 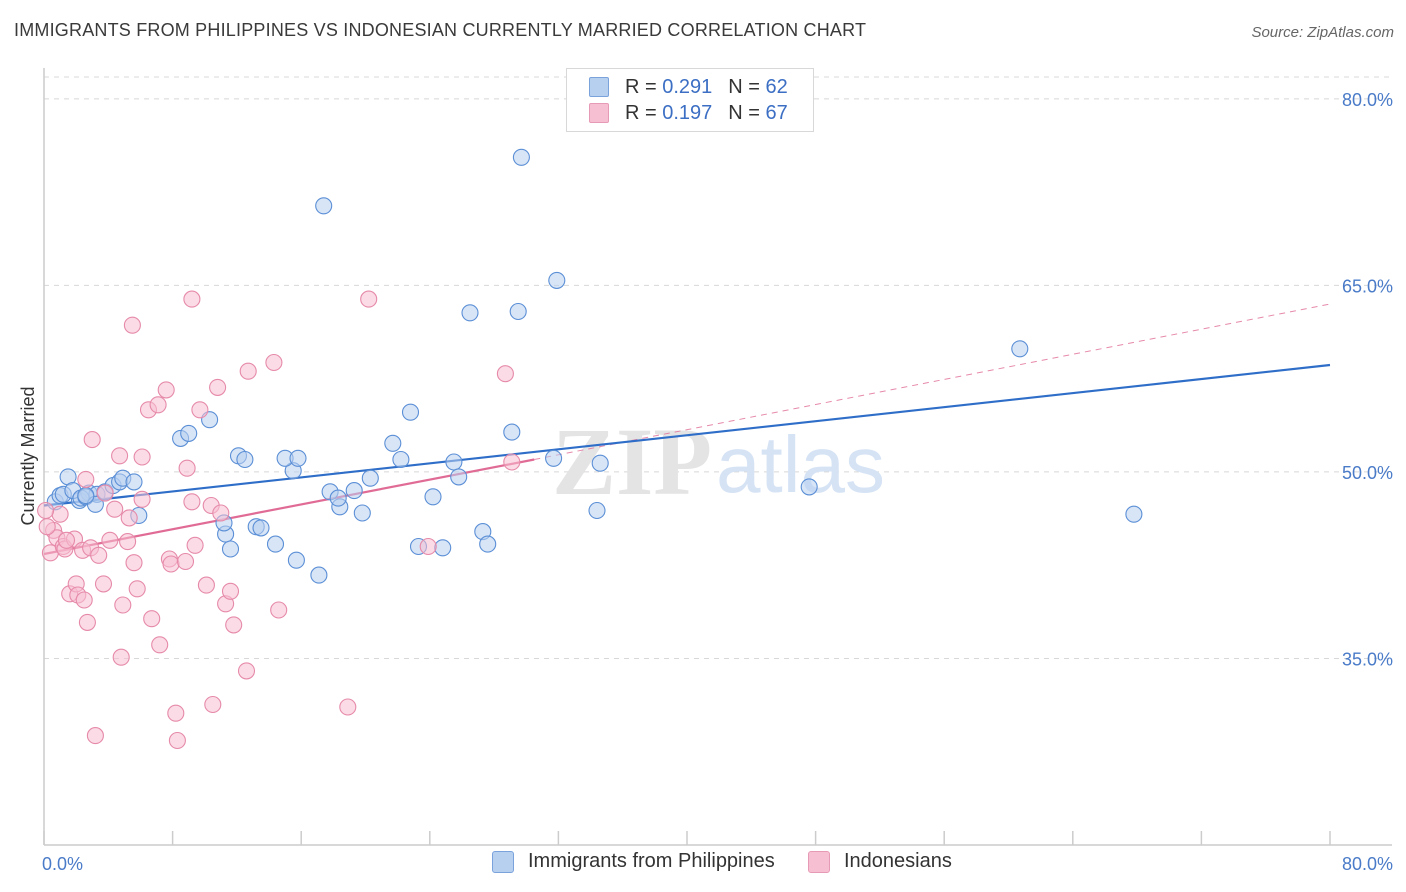 What do you see at coordinates (599, 87) in the screenshot?
I see `legend-swatch-blue` at bounding box center [599, 87].